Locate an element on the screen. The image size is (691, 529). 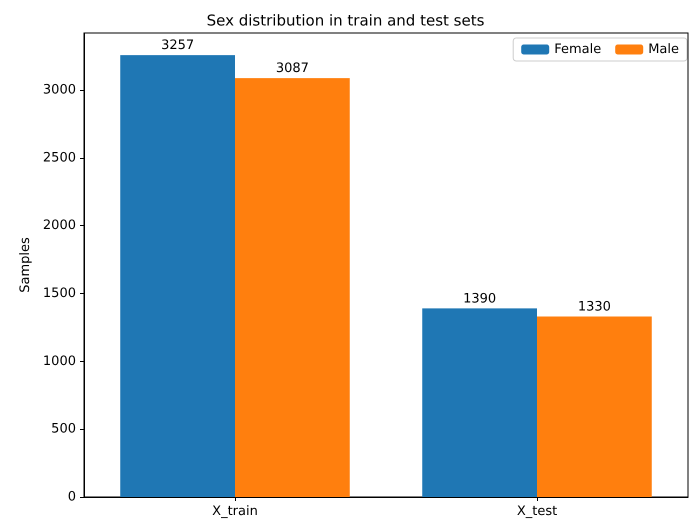
data-label: 1330 is located at coordinates (594, 307).